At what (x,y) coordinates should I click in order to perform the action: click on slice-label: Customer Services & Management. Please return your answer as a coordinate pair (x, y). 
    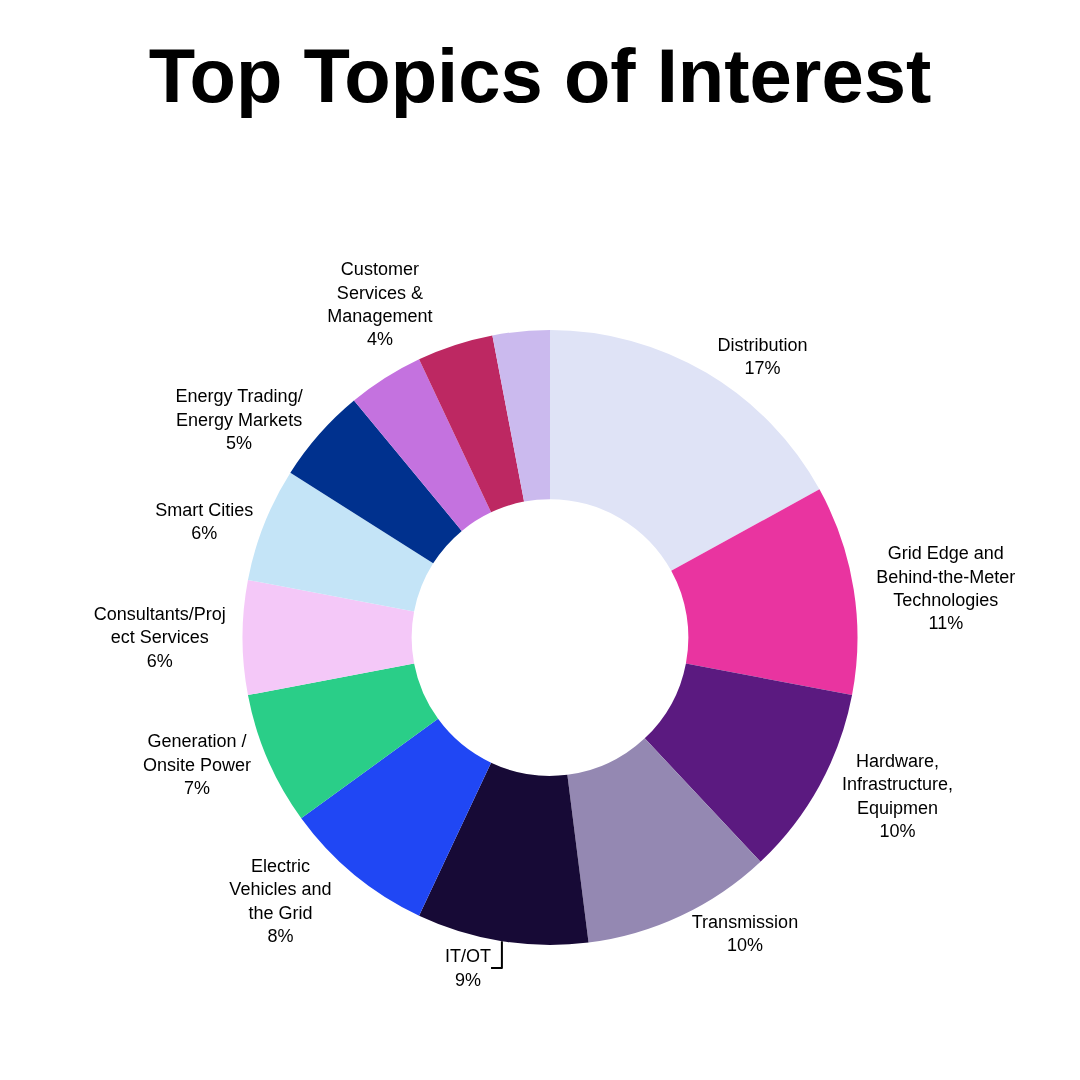
    Looking at the image, I should click on (380, 292).